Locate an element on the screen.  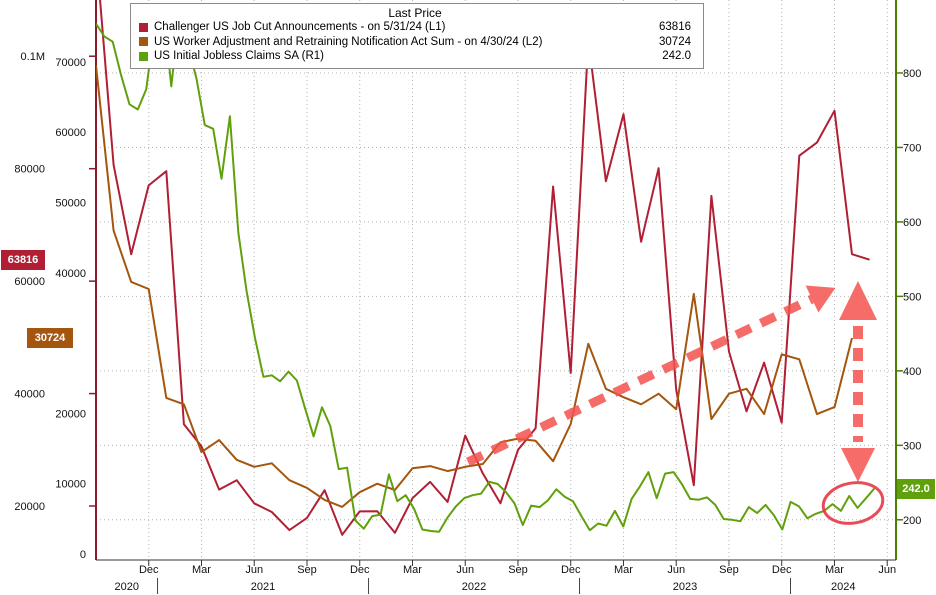
trend-arrow-dashes is located at coordinates (640, 380).